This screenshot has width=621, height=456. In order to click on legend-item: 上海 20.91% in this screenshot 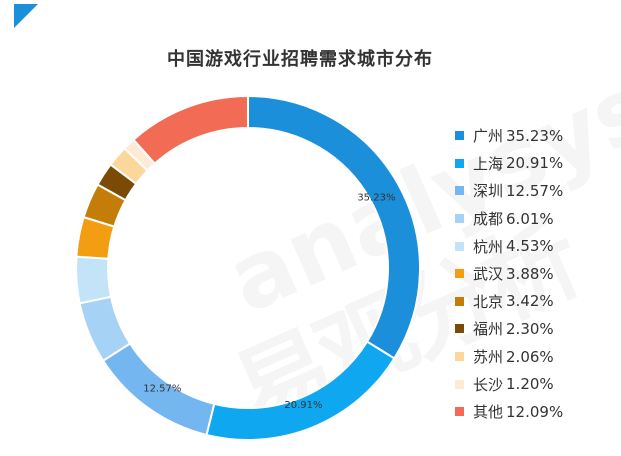, I will do `click(509, 164)`.